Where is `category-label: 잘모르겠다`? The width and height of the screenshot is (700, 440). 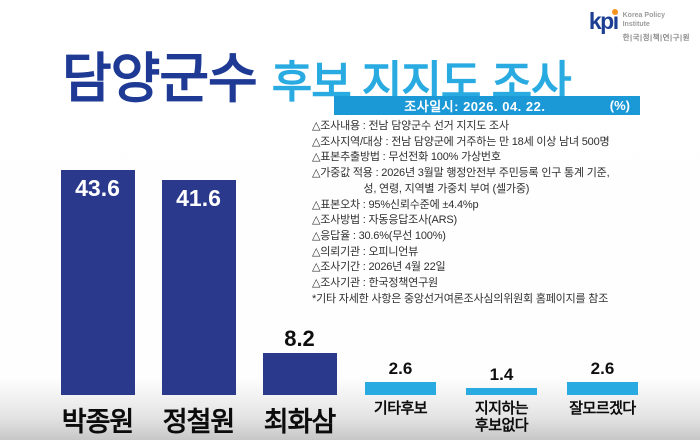
category-label: 잘모르겠다 is located at coordinates (602, 408).